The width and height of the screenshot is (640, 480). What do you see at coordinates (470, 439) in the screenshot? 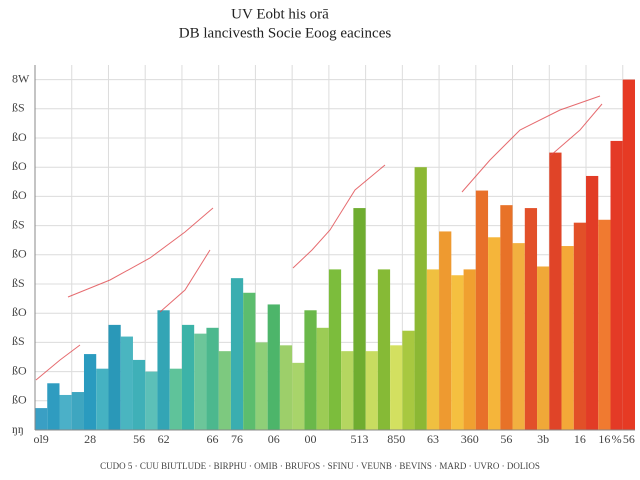
I see `x-tick-label: 360` at bounding box center [470, 439].